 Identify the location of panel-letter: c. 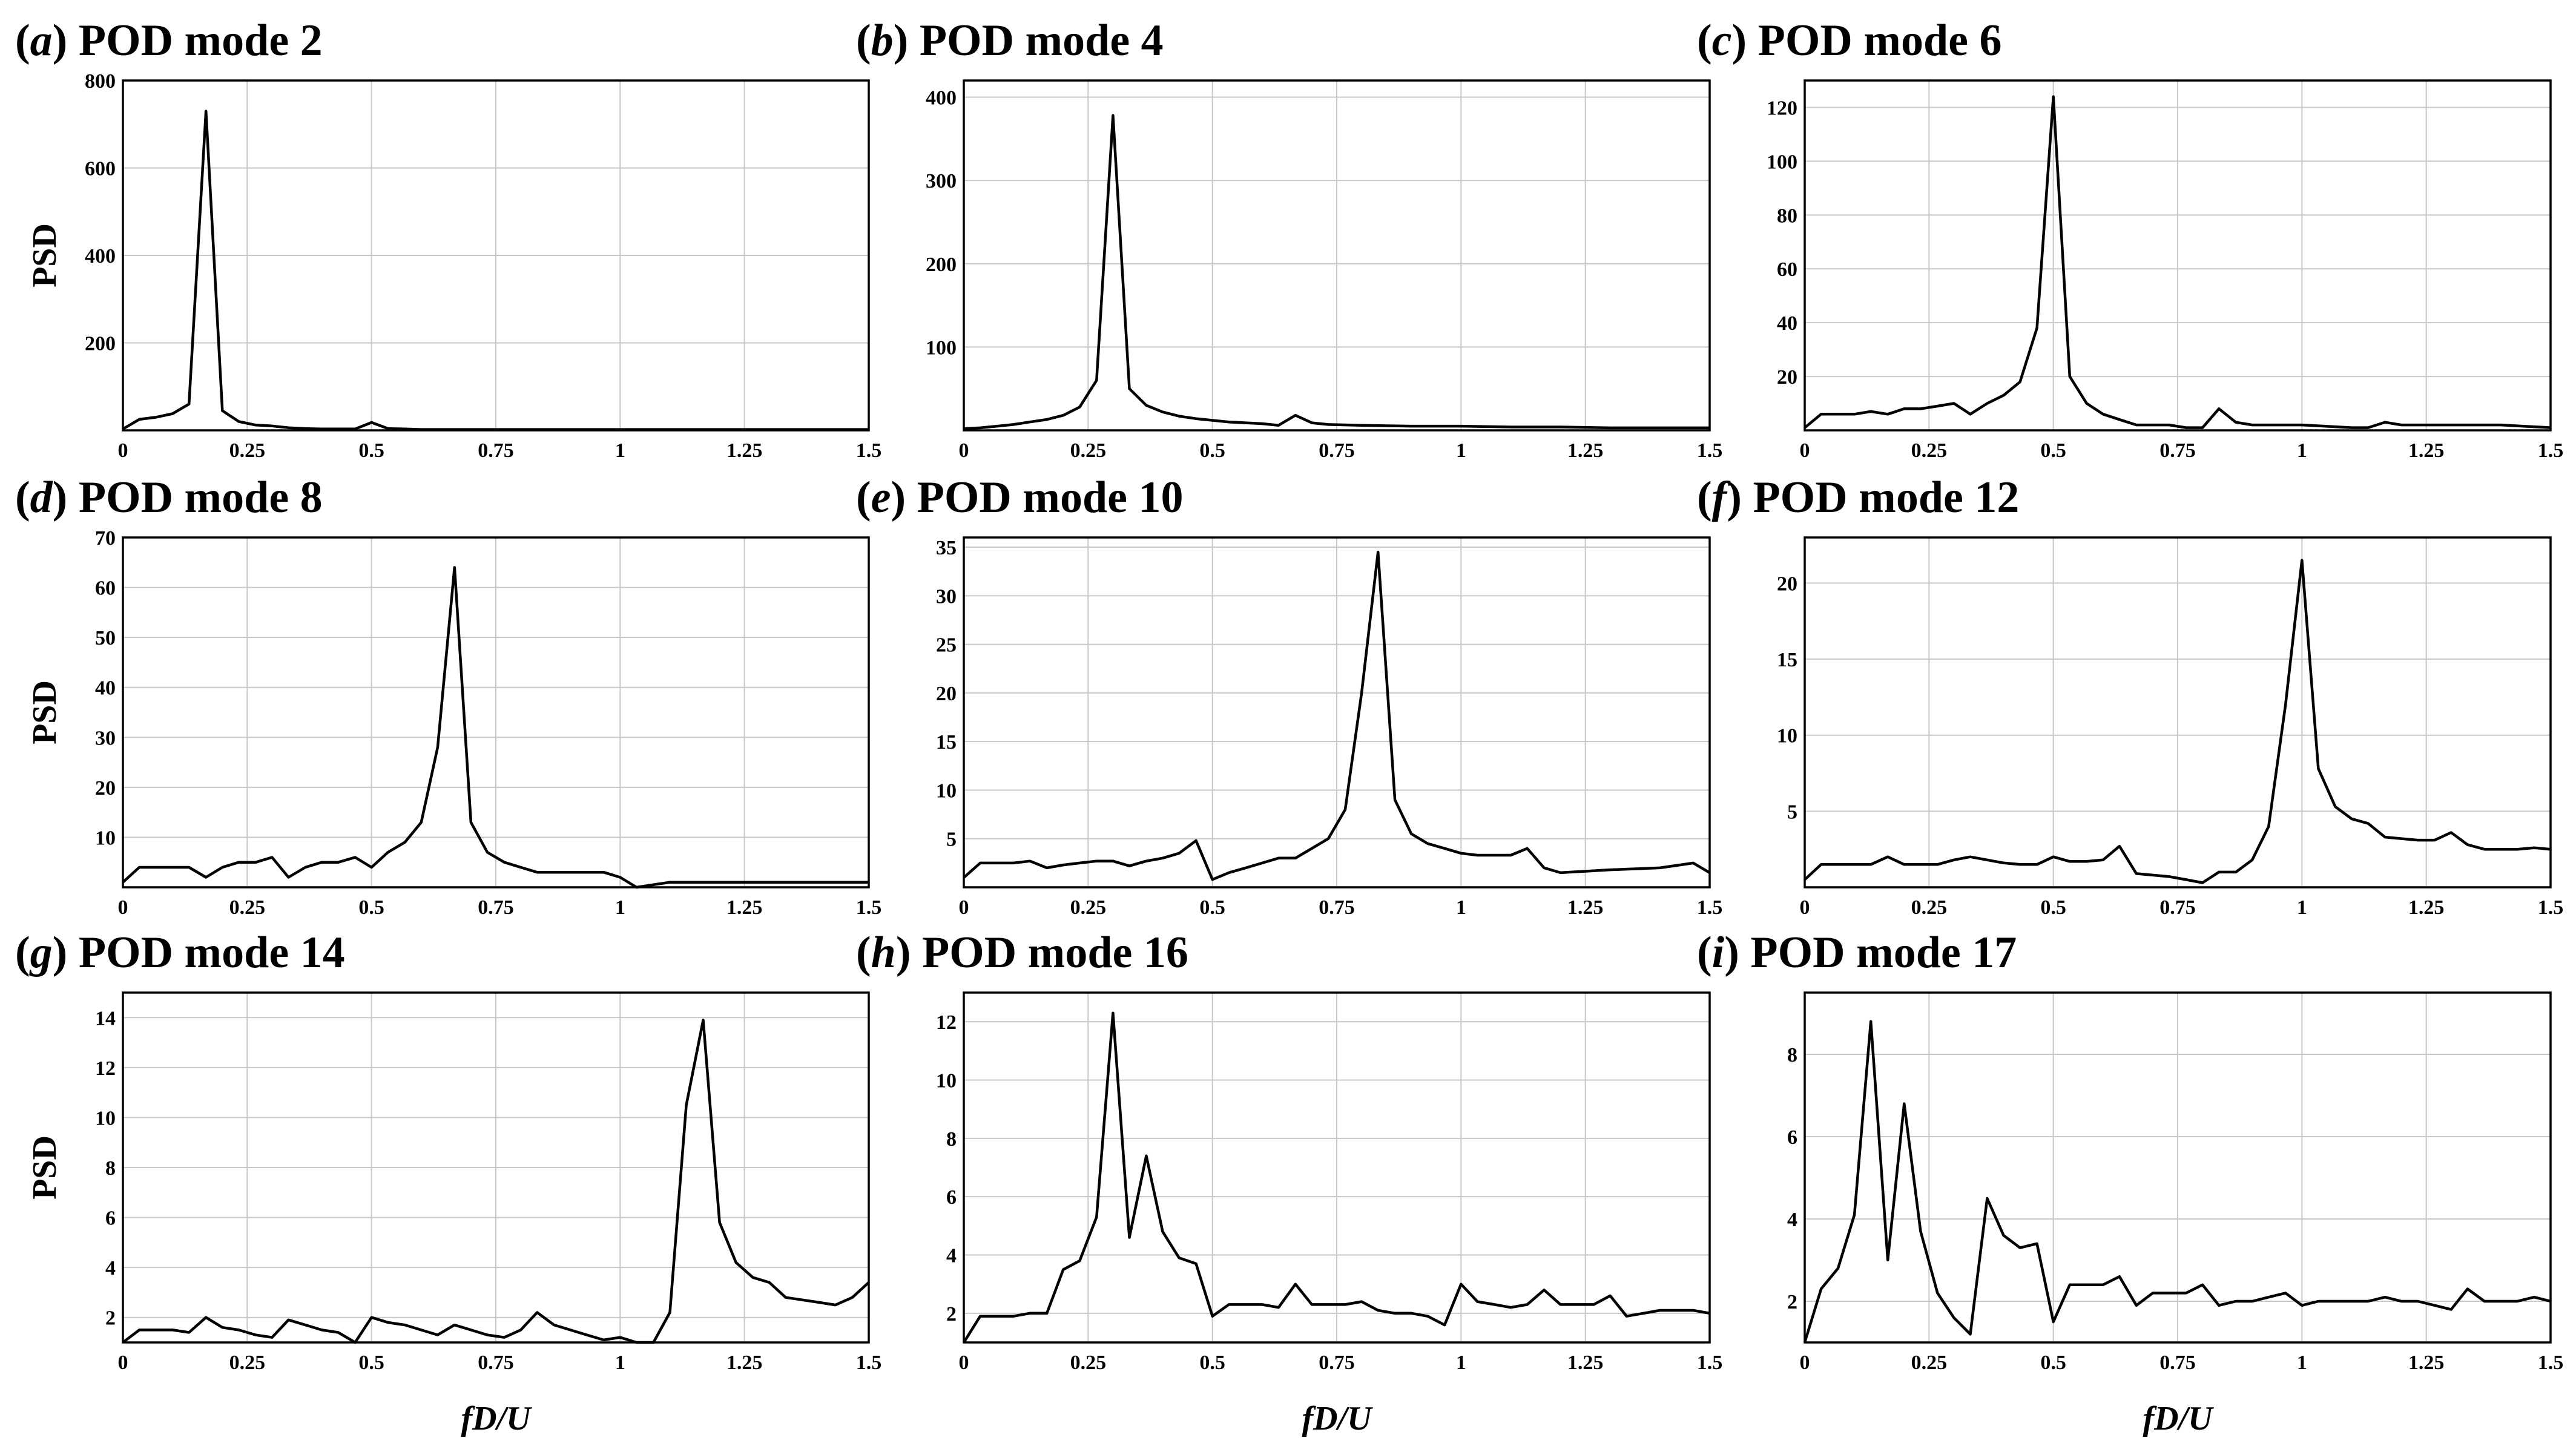
(1722, 40).